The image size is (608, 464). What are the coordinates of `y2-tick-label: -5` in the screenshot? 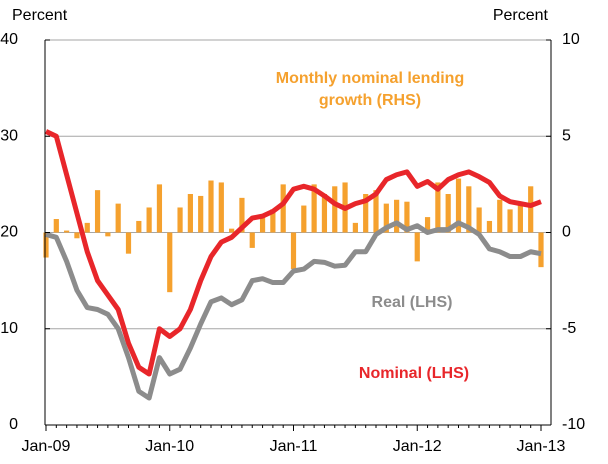 It's located at (569, 328).